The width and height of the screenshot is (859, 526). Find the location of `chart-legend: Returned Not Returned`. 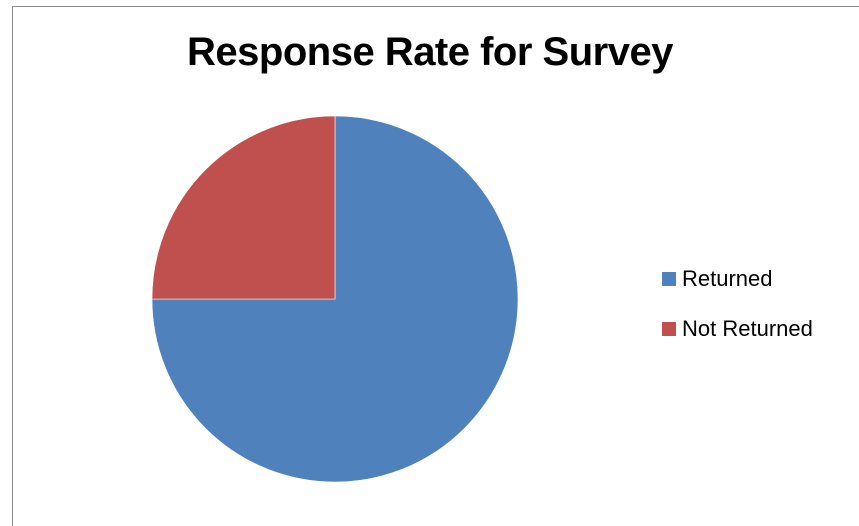

chart-legend: Returned Not Returned is located at coordinates (737, 304).